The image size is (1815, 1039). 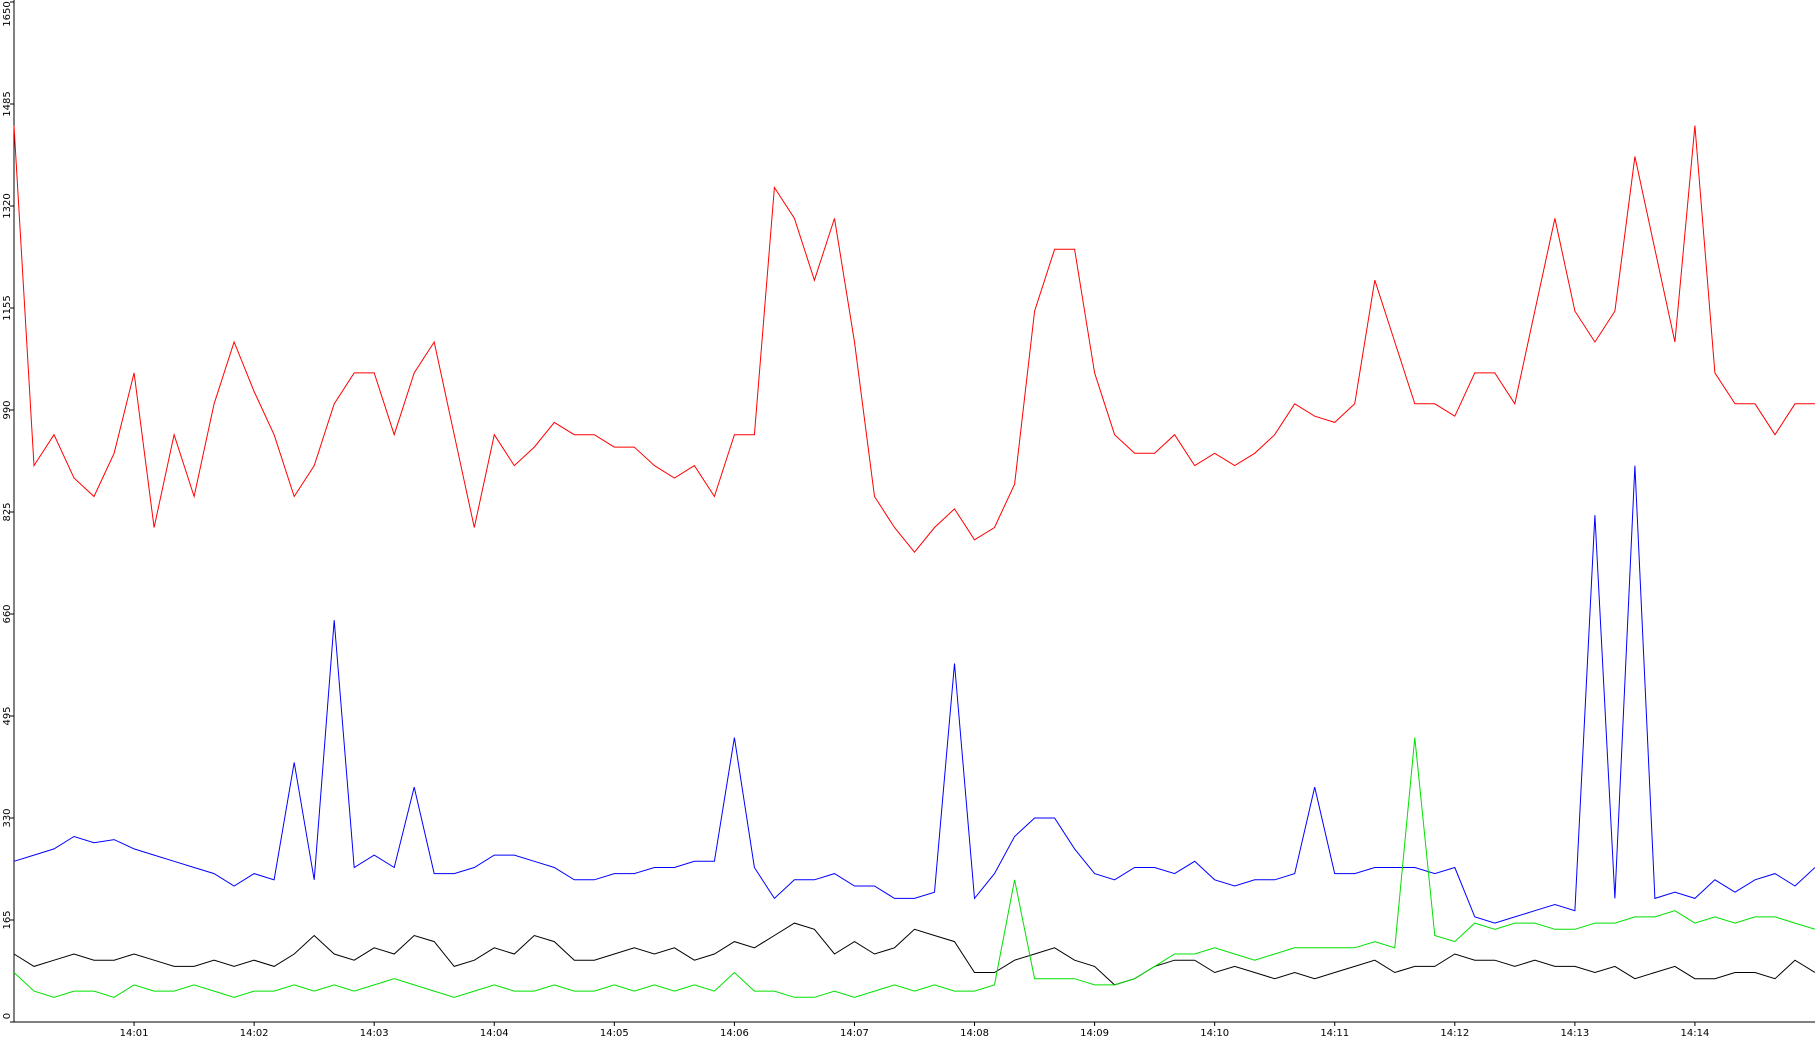 I want to click on series-line, so click(x=914, y=954).